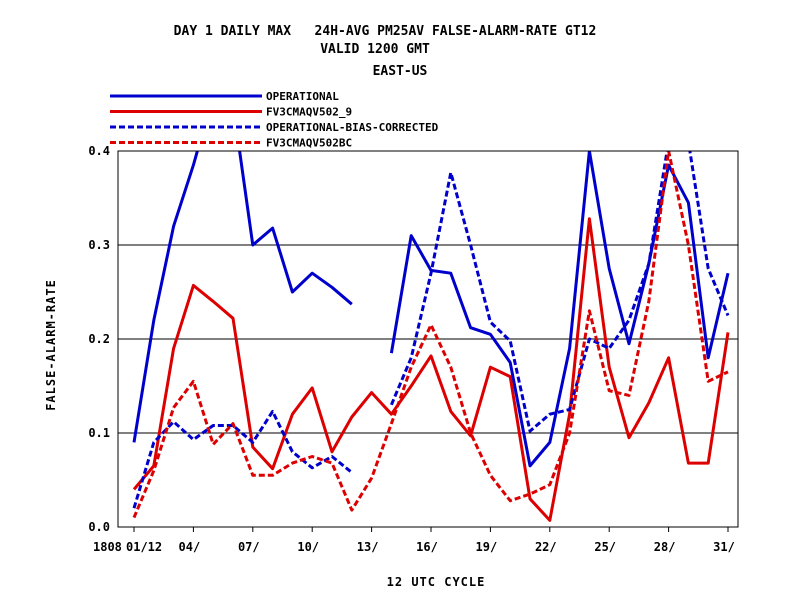 Image resolution: width=792 pixels, height=612 pixels. I want to click on x-tick-label: 31/, so click(724, 547).